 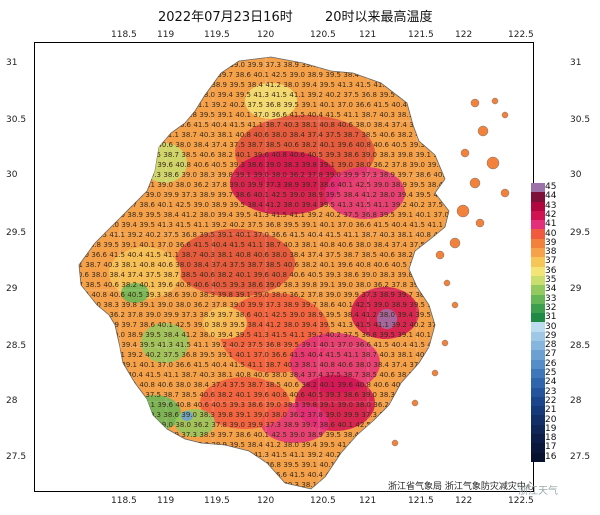 I want to click on legend-value: 39, so click(x=551, y=242).